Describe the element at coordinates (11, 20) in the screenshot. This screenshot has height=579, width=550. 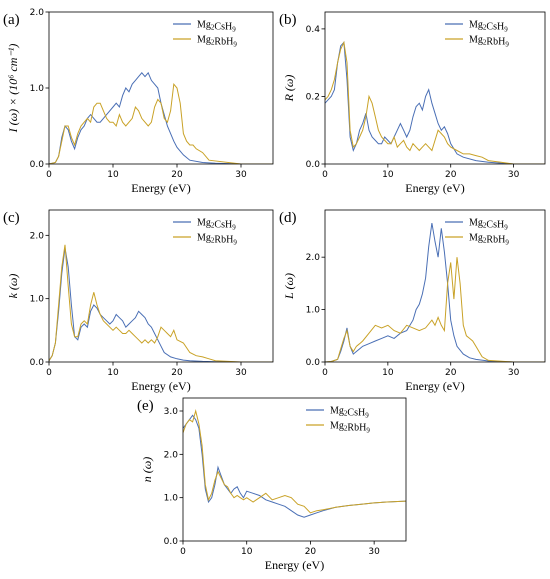
I see `panel-label: (a)` at that location.